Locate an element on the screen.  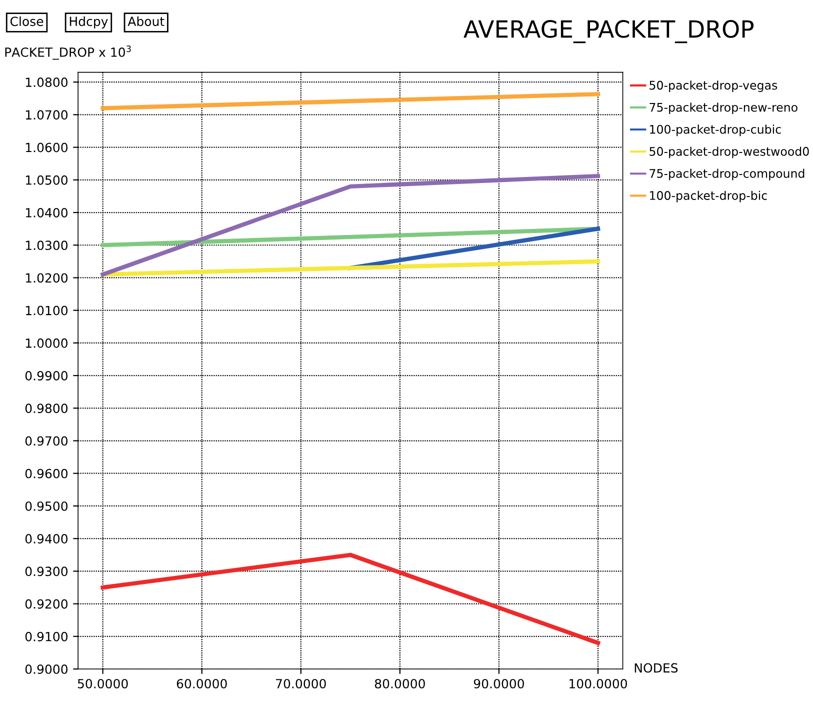
legend-label: 75-packet-drop-new-reno is located at coordinates (724, 108).